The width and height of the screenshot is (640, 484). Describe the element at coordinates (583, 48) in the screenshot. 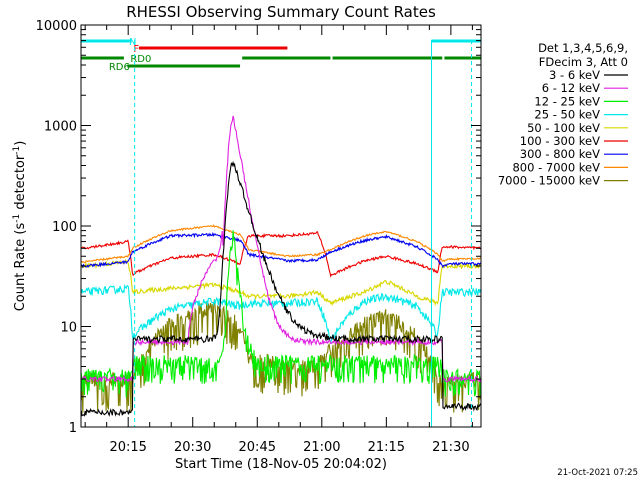

I see `legend-header-detectors: Det 1,3,4,5,6,9,` at that location.